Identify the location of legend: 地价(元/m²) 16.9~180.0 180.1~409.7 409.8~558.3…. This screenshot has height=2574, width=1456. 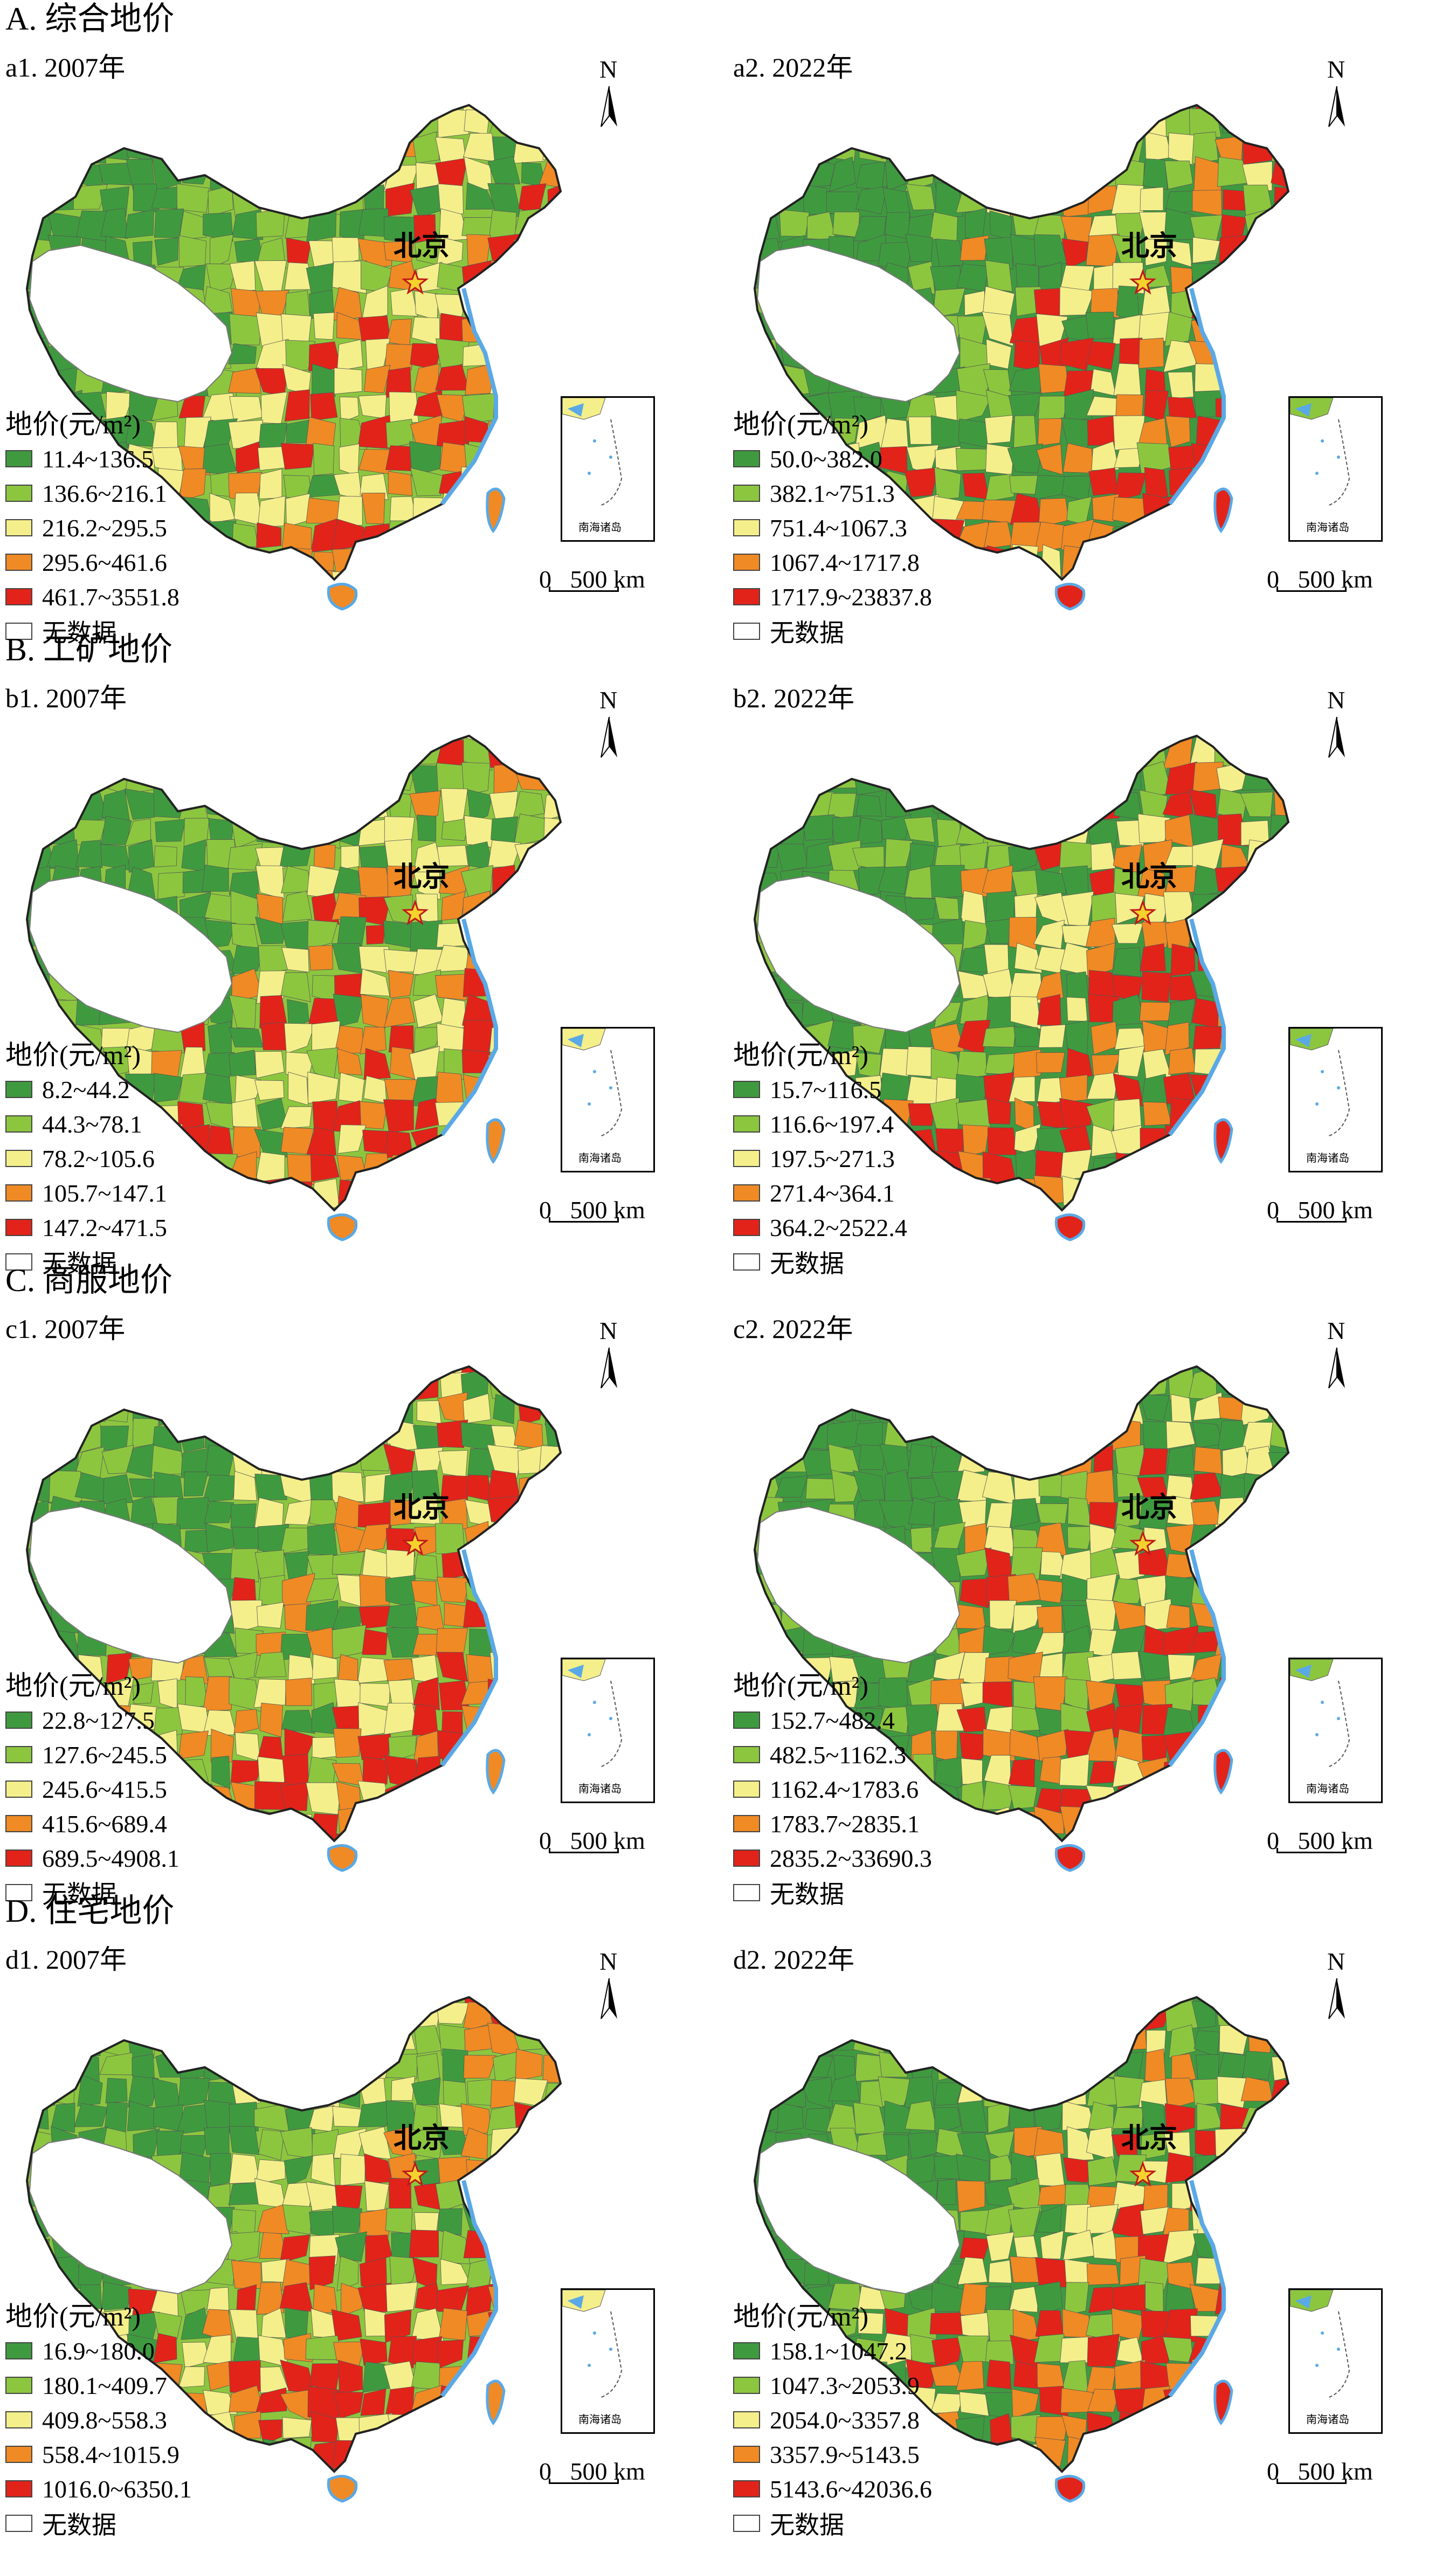
(99, 2420).